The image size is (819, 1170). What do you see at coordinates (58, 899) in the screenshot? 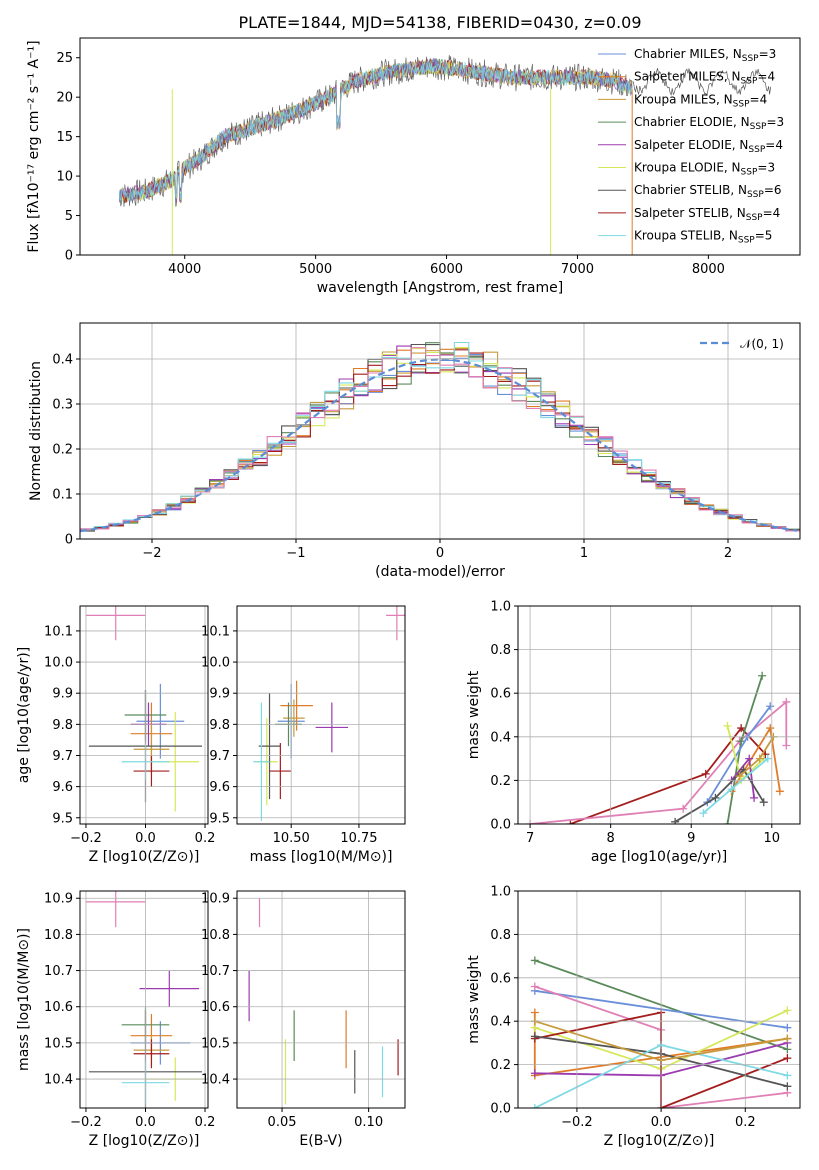
I see `y-tick-label: 10.9` at bounding box center [58, 899].